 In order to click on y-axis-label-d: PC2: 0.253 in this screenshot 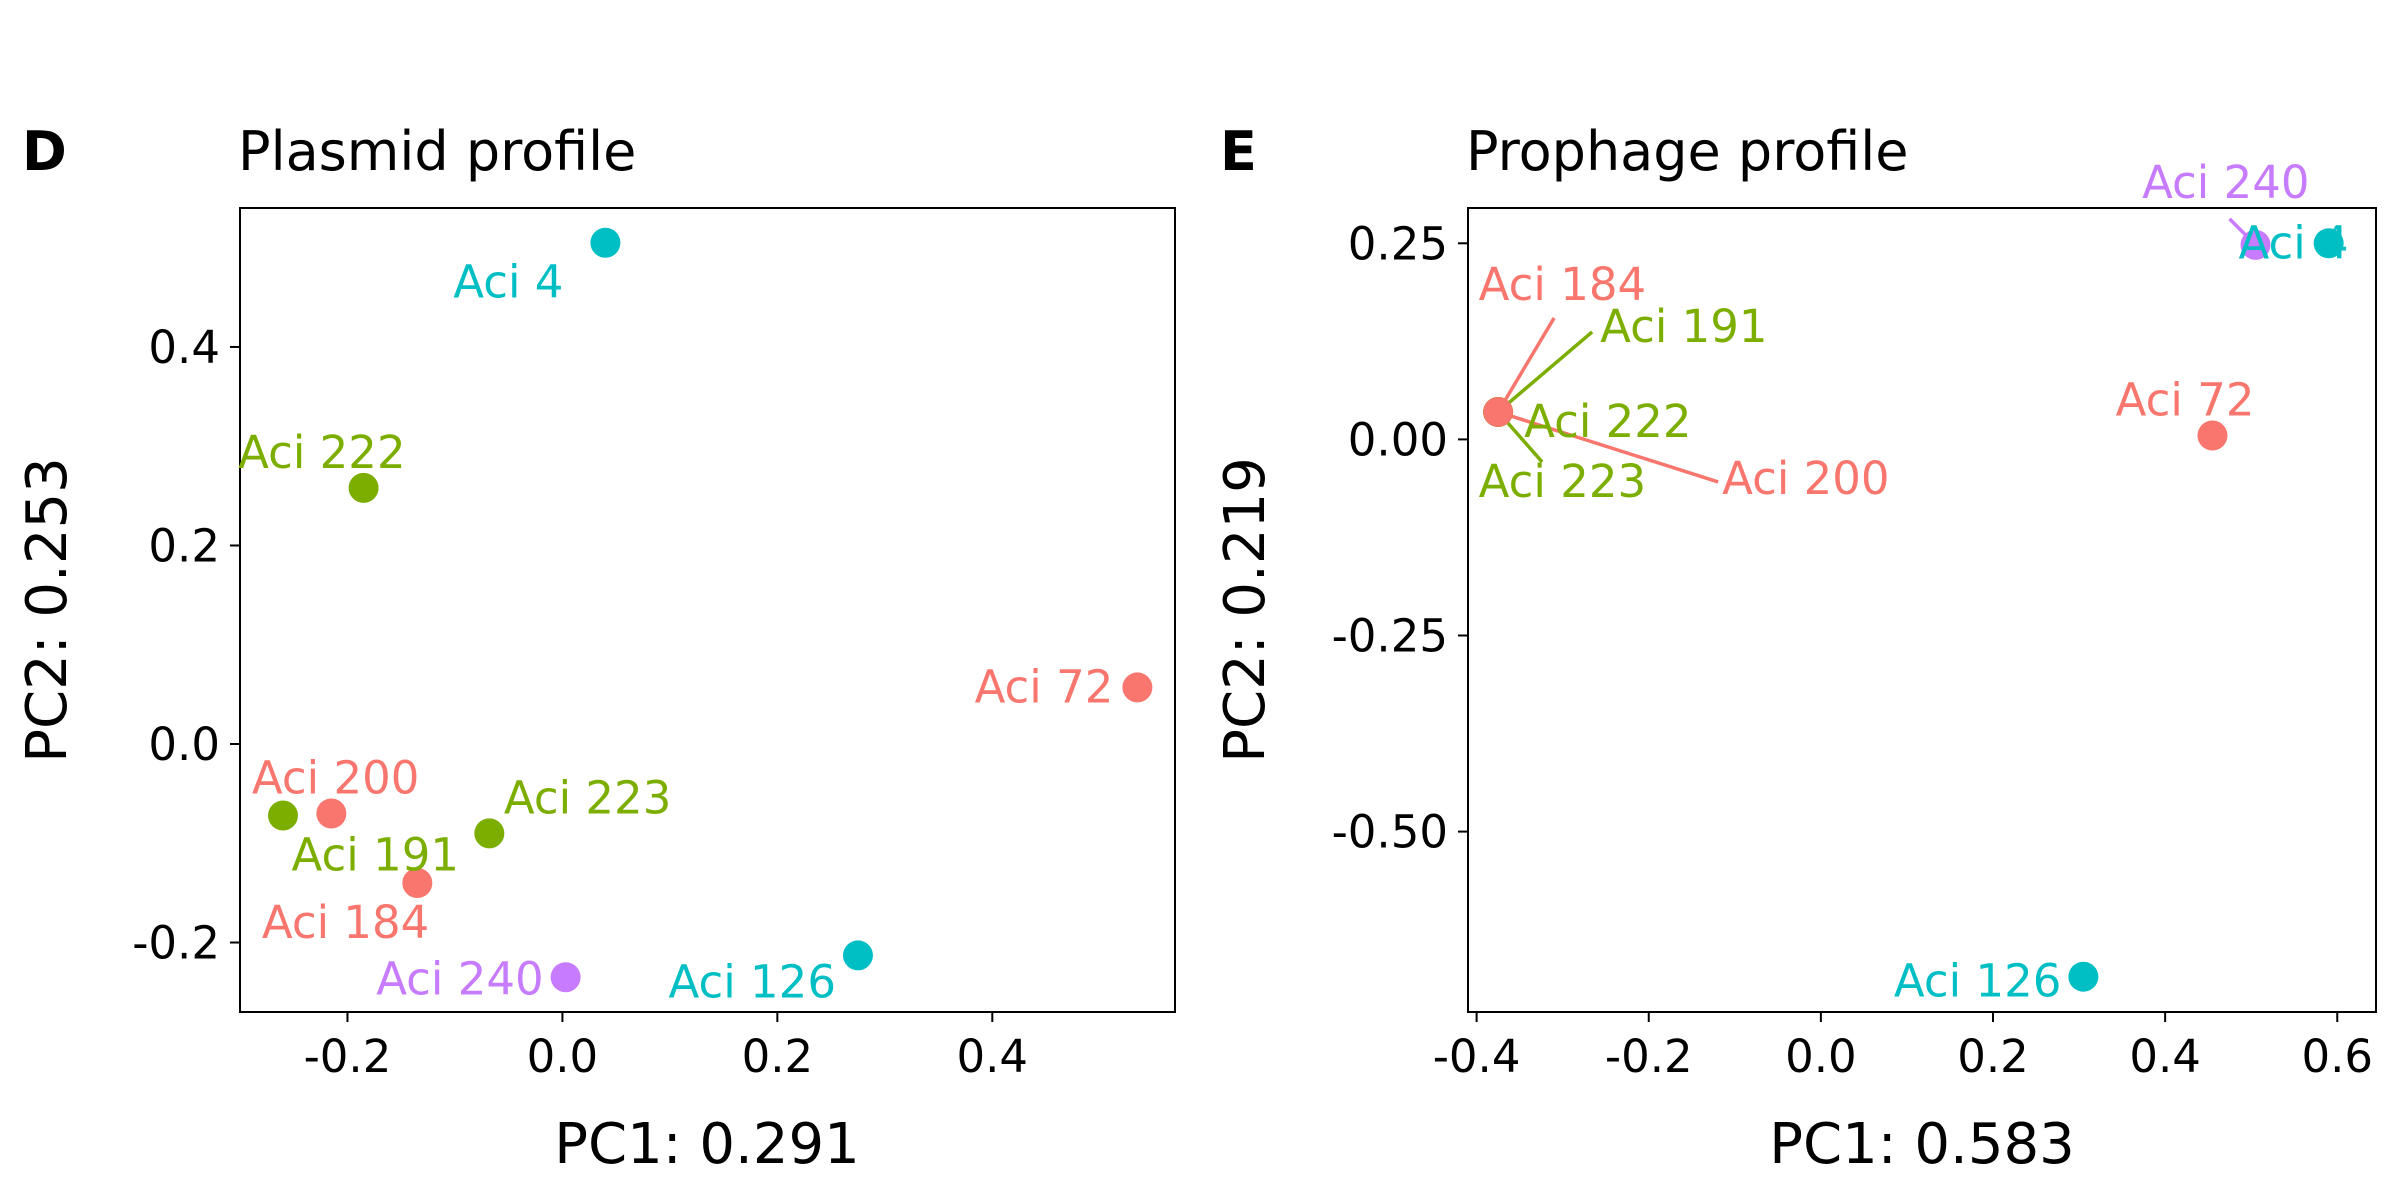, I will do `click(47, 609)`.